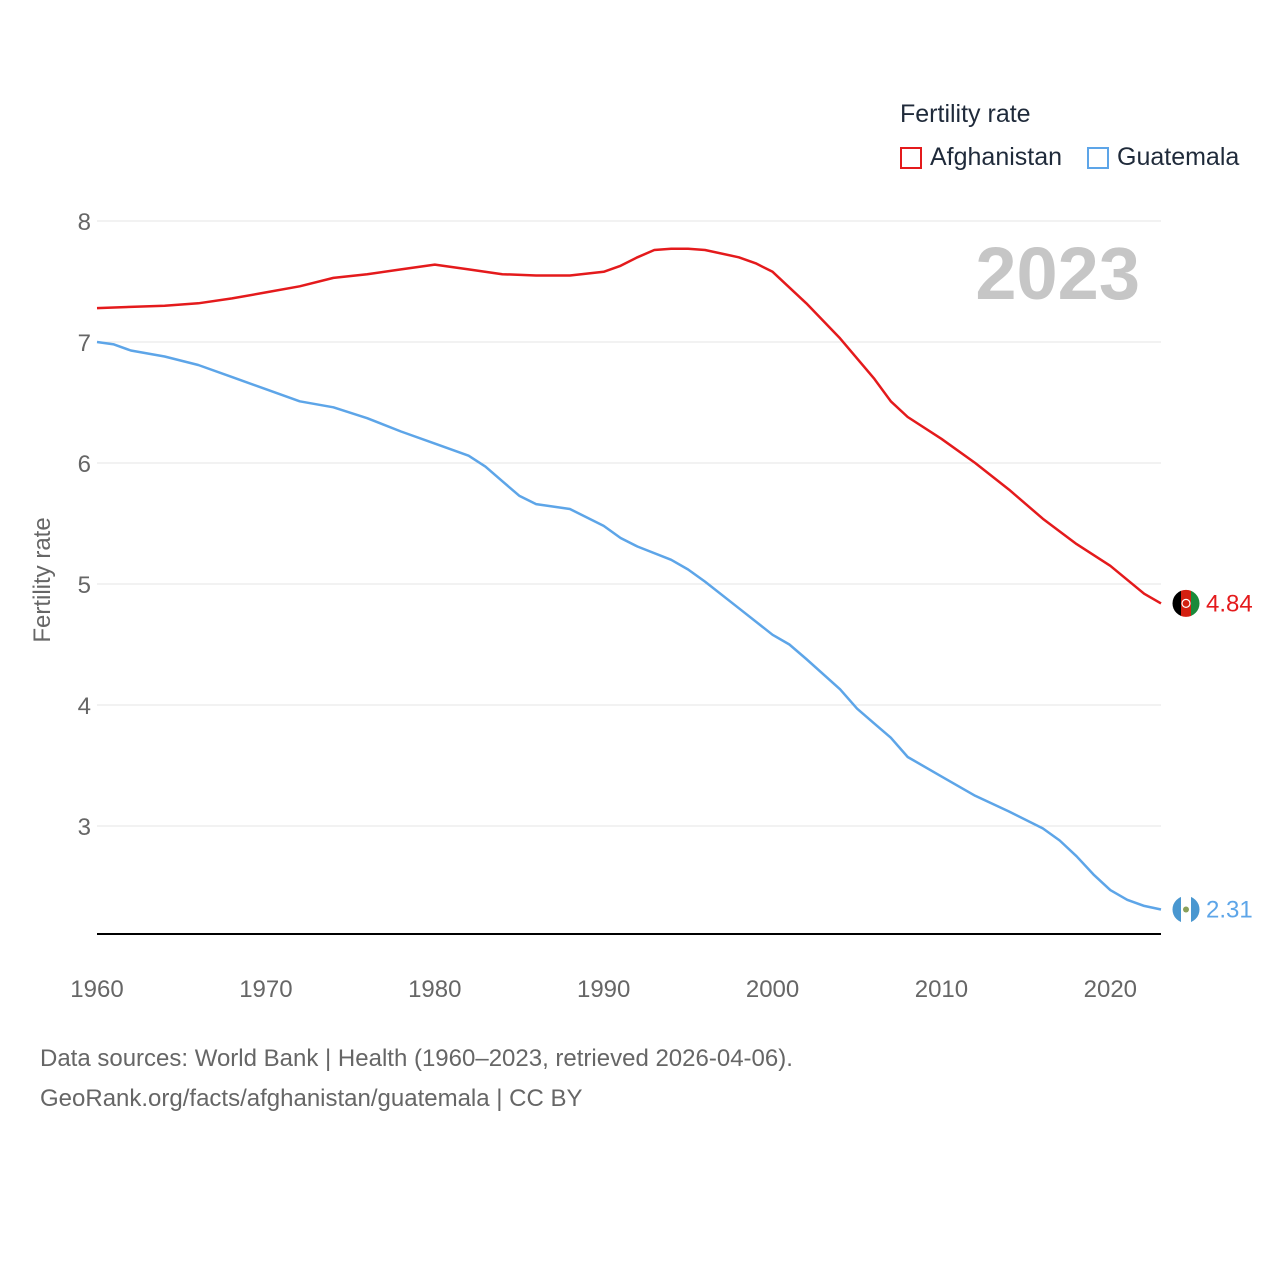 The height and width of the screenshot is (1280, 1280). I want to click on end-value-label-afghanistan: 4.84, so click(1229, 603).